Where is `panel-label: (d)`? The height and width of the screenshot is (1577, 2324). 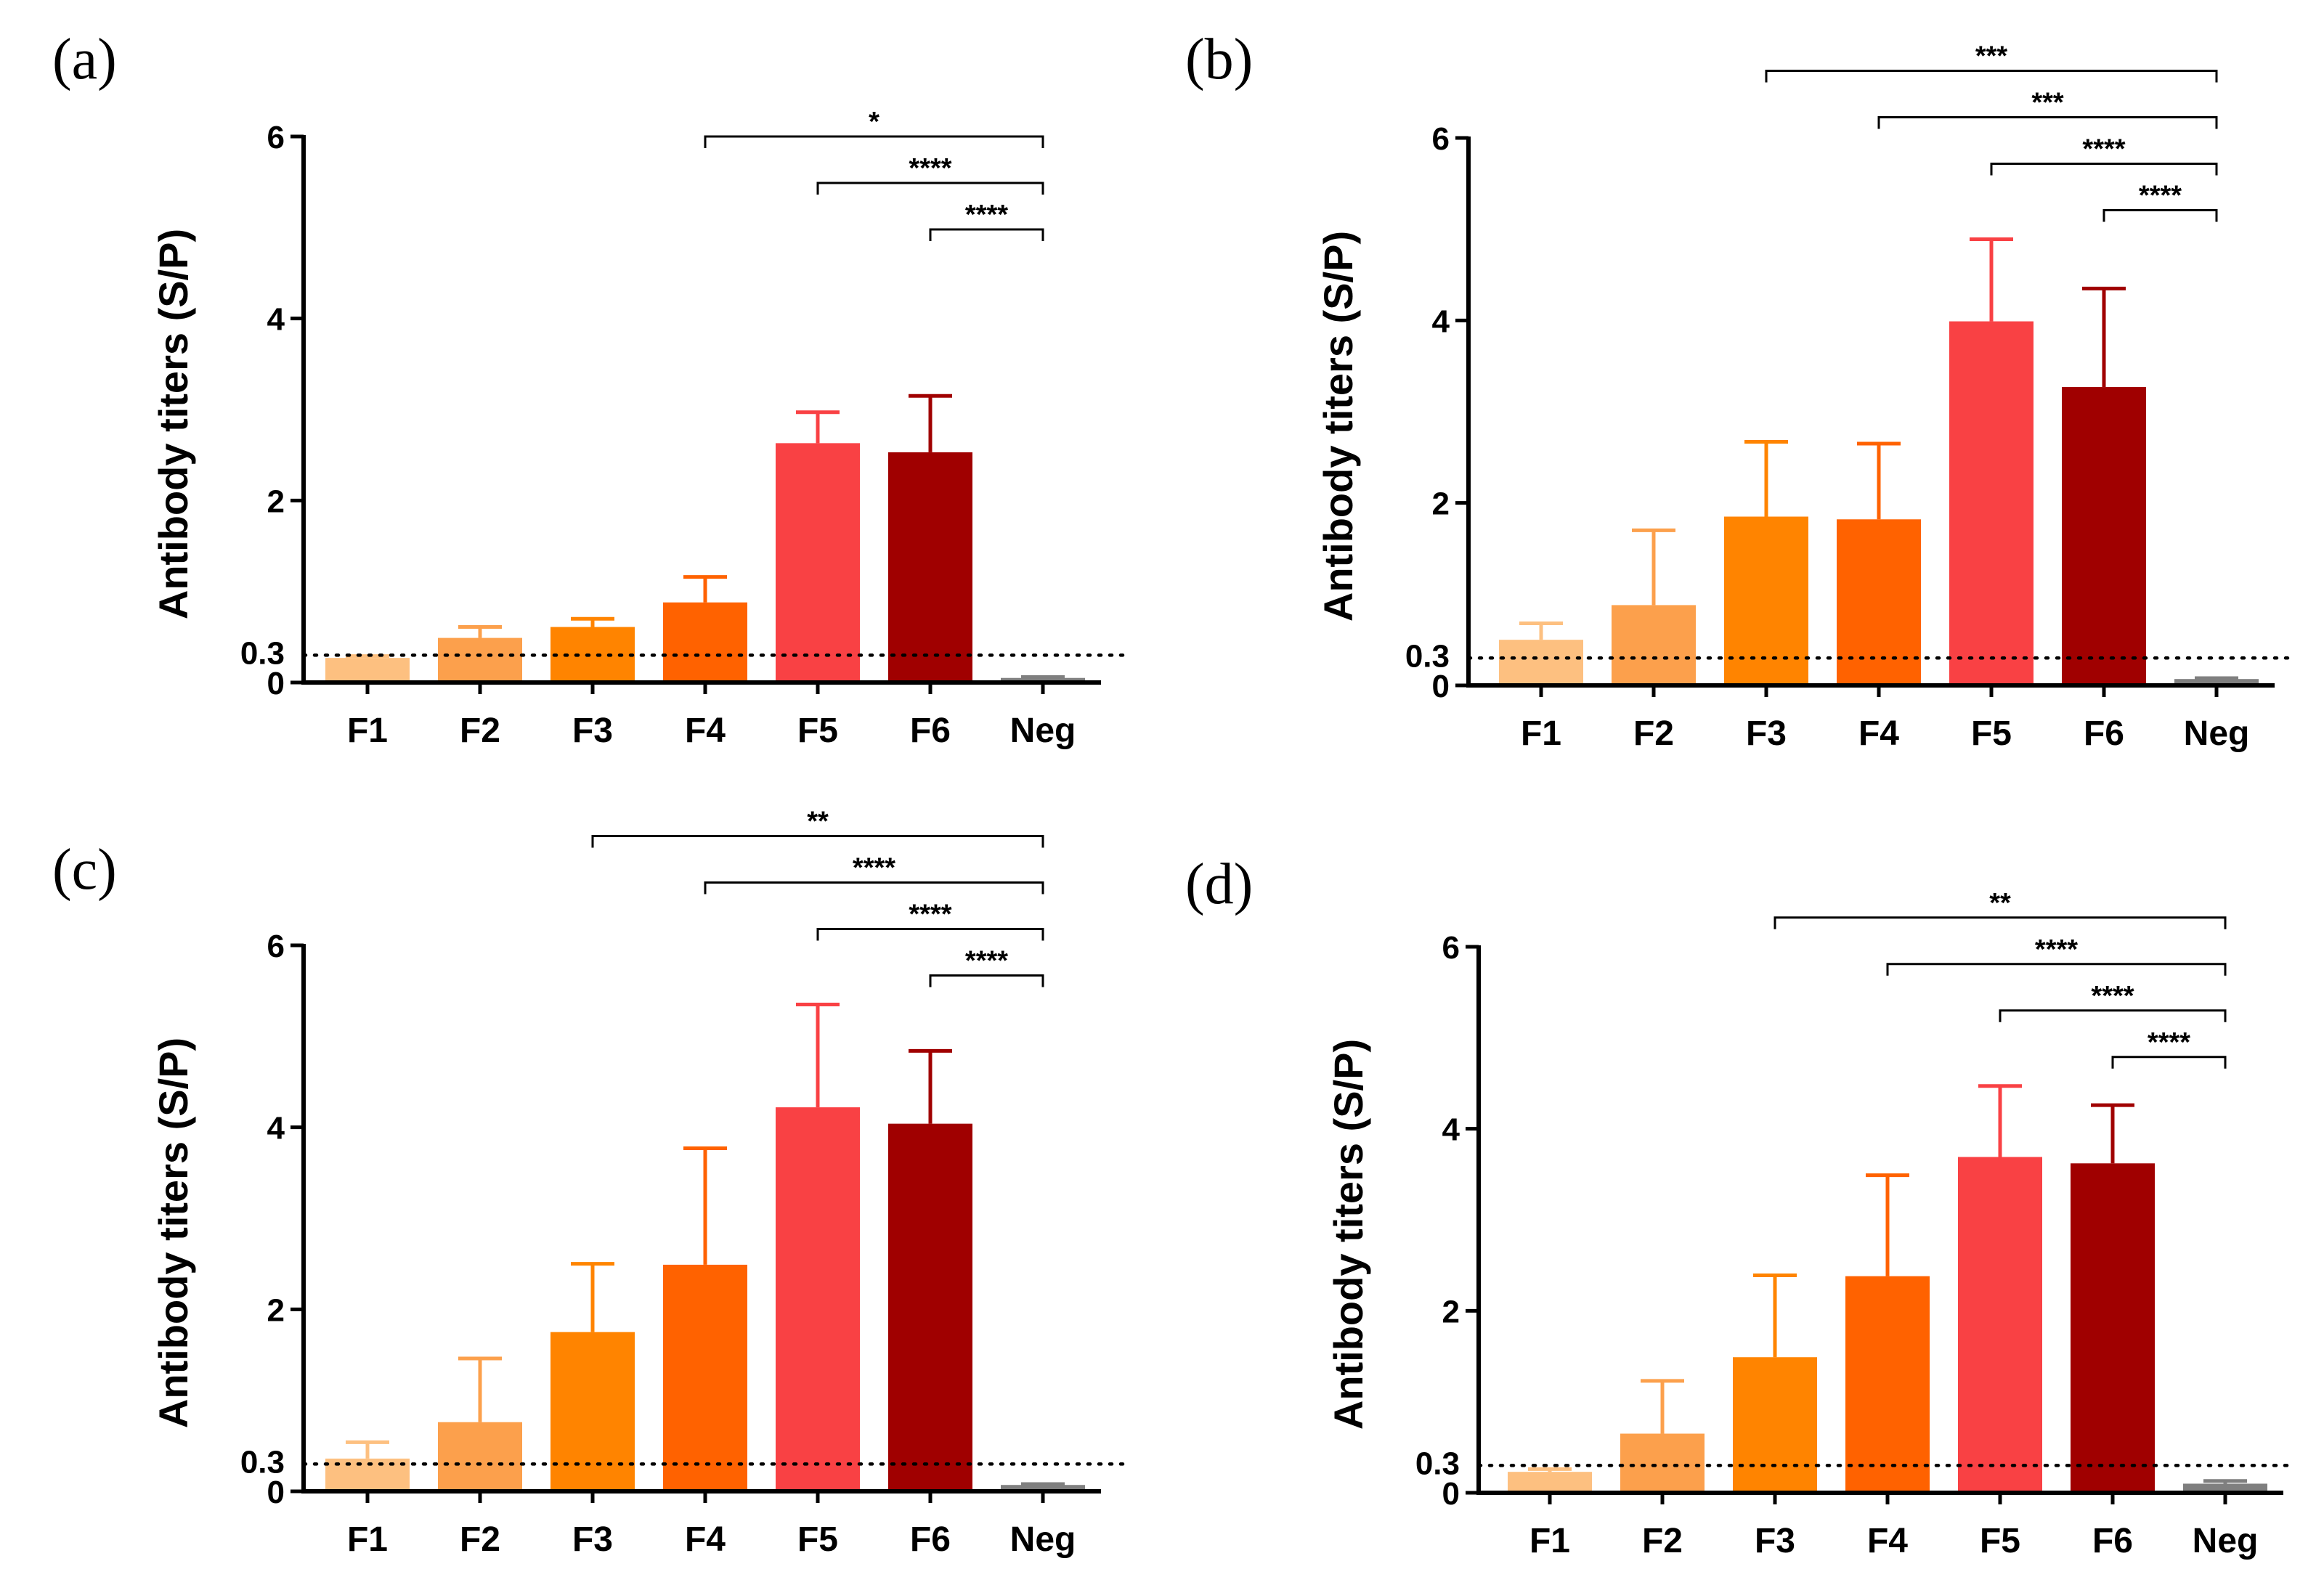
panel-label: (d) is located at coordinates (1219, 884).